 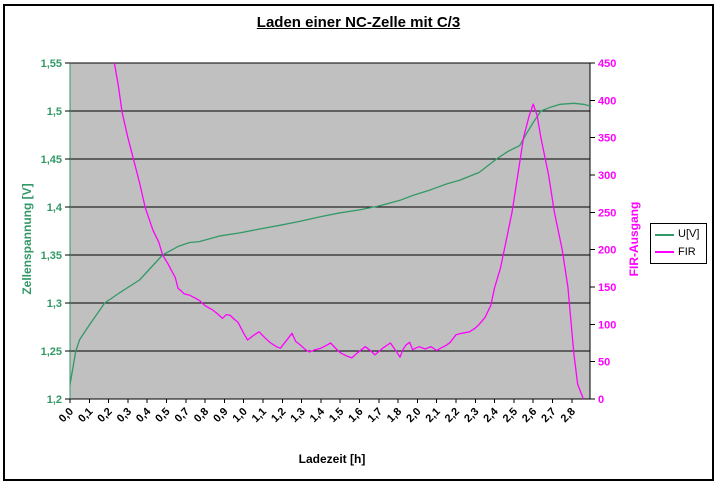 I want to click on y-left-tick-label: 1,25, so click(x=51, y=352).